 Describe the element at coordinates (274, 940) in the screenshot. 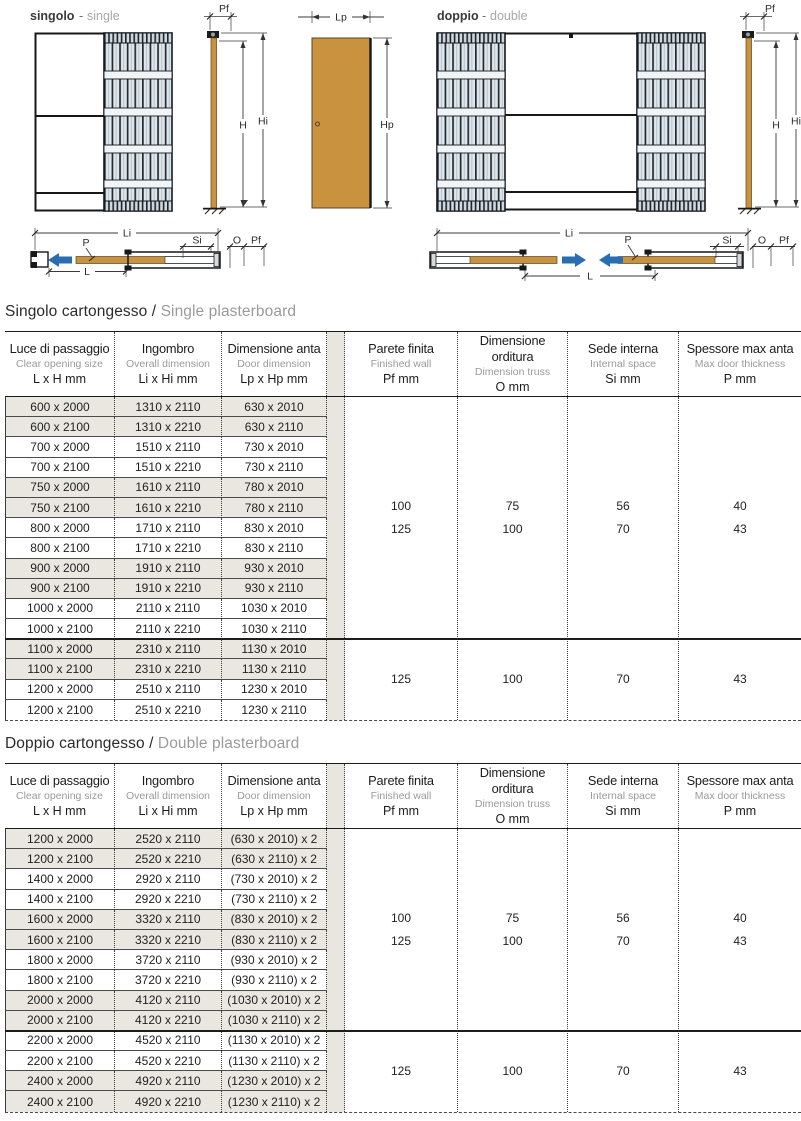

I see `table-cell: (830 x 2110) x 2` at that location.